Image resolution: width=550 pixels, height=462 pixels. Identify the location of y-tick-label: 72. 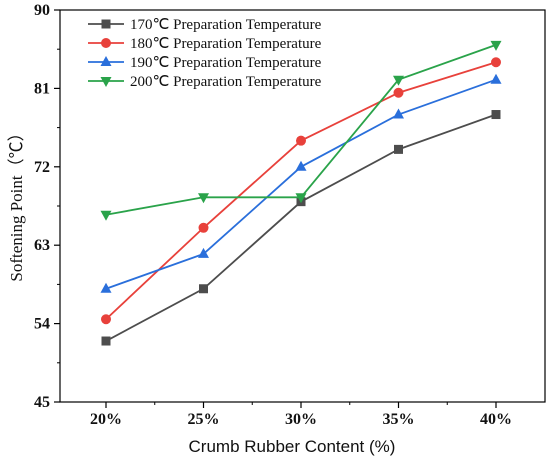
(42, 167).